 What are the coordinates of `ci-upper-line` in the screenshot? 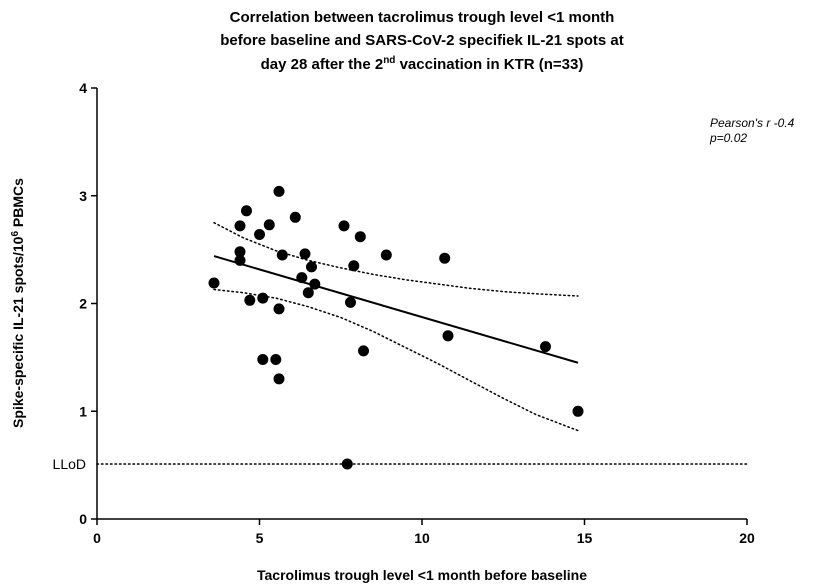 It's located at (396, 259).